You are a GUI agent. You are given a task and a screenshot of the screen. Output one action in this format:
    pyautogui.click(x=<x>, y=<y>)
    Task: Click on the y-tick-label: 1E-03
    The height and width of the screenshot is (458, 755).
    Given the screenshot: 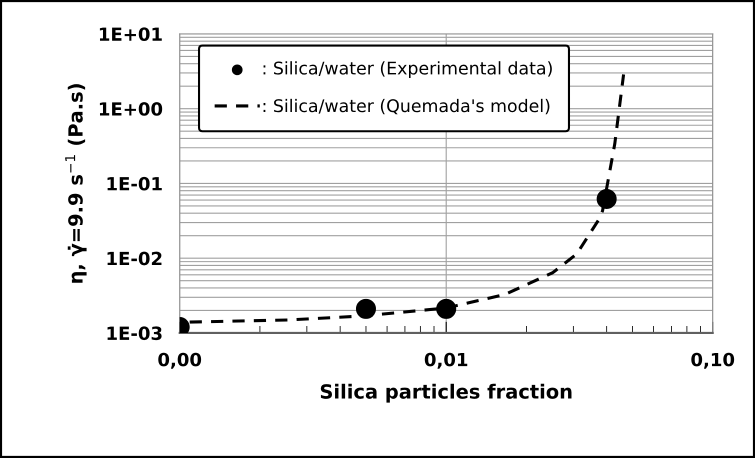 What is the action you would take?
    pyautogui.click(x=135, y=333)
    